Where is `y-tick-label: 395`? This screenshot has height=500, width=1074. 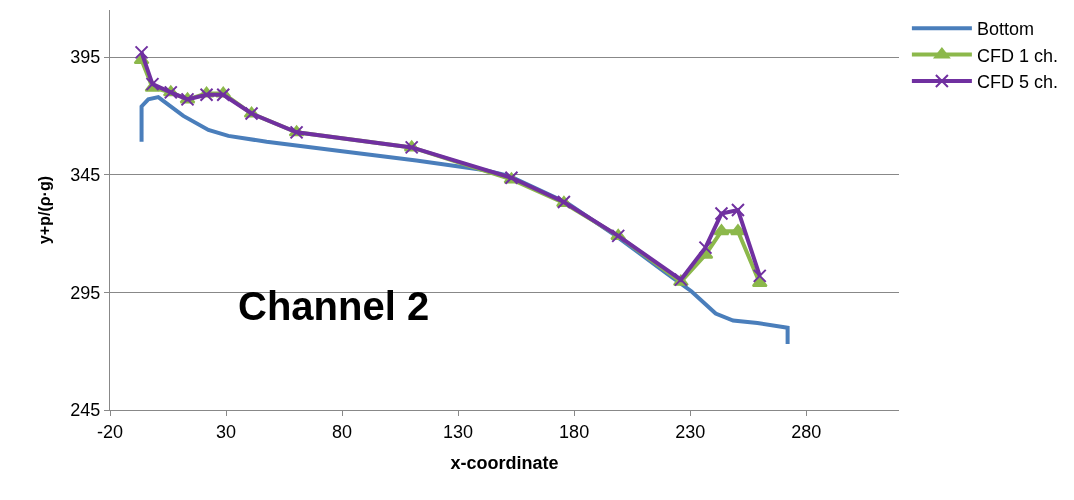 y-tick-label: 395 is located at coordinates (85, 57).